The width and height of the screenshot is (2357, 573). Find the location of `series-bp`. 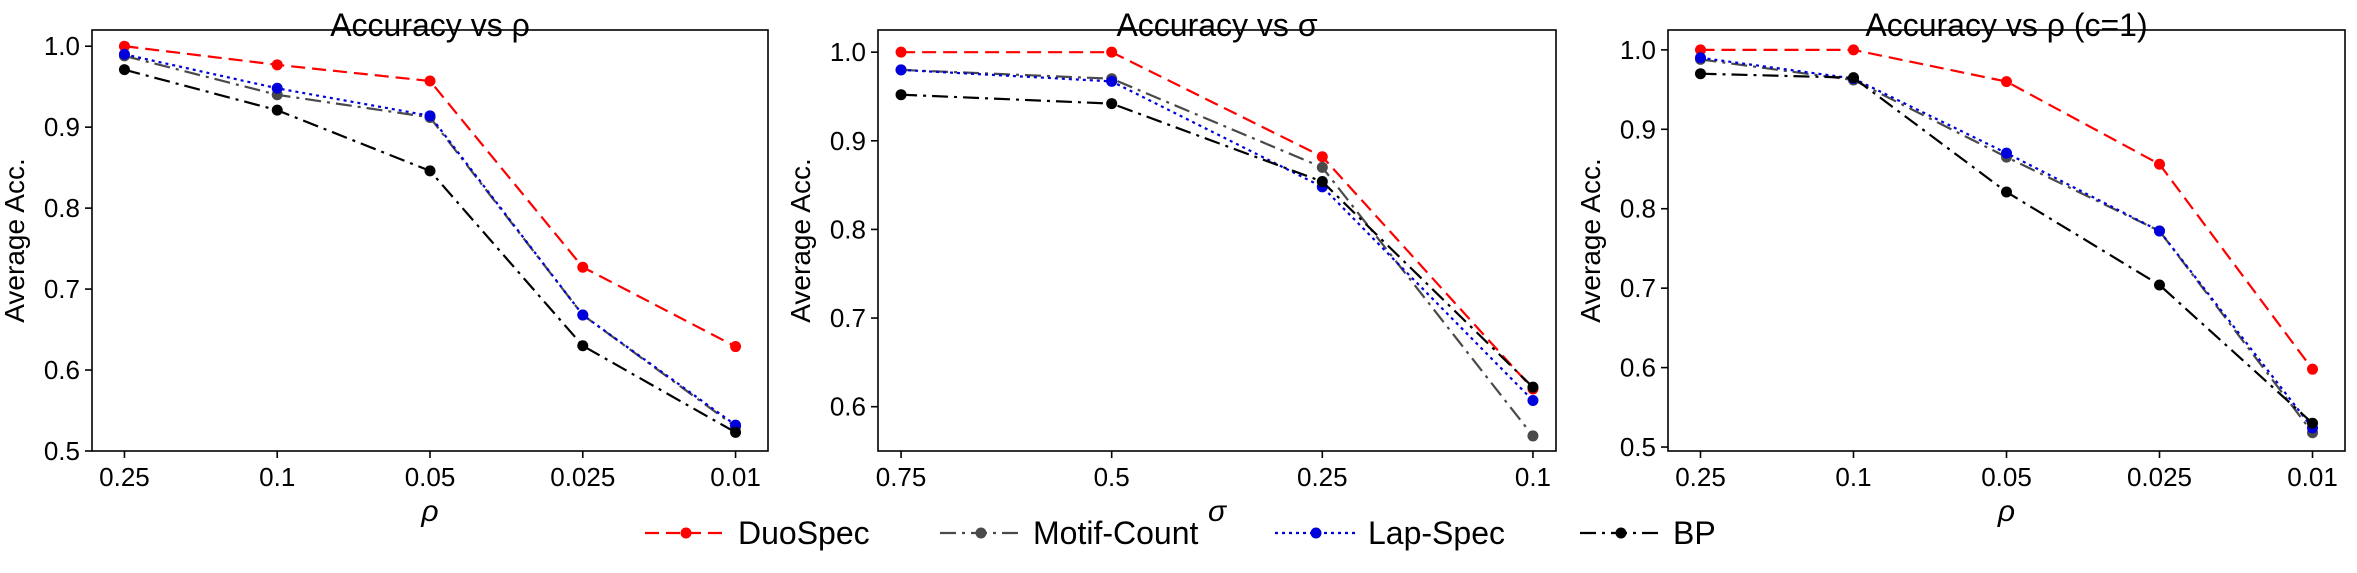

series-bp is located at coordinates (1217, 241).